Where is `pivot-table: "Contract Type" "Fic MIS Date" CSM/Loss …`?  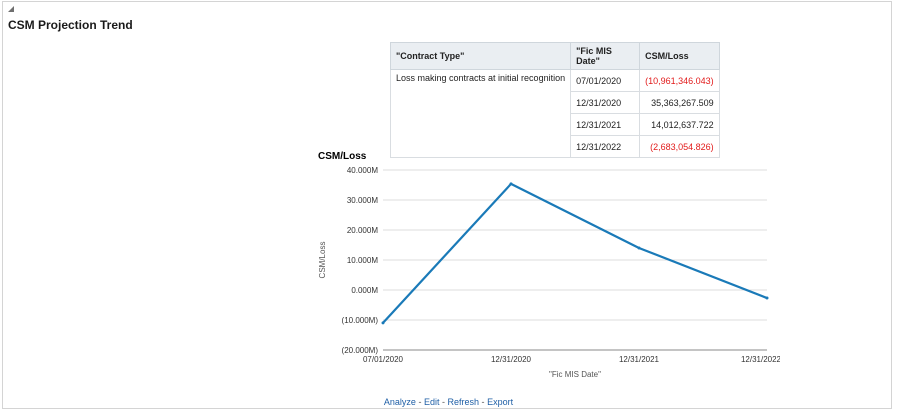
pivot-table: "Contract Type" "Fic MIS Date" CSM/Loss … is located at coordinates (554, 100).